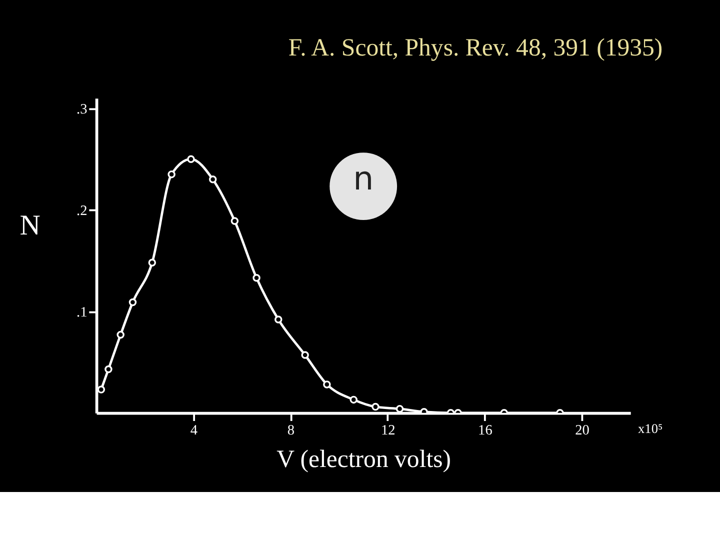 The image size is (720, 540). I want to click on text: x10⁵, so click(650, 428).